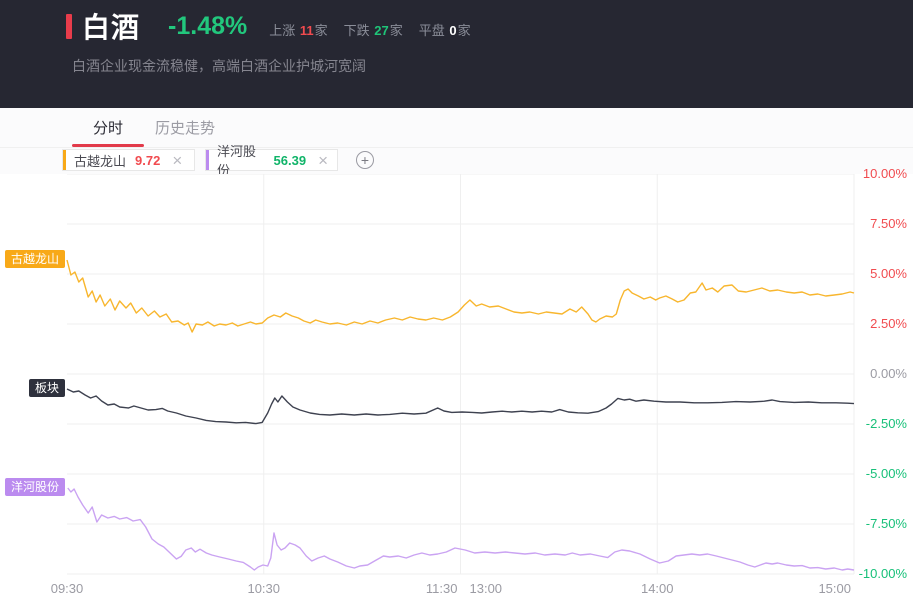  Describe the element at coordinates (461, 529) in the screenshot. I see `series-line-洋河股份` at that location.